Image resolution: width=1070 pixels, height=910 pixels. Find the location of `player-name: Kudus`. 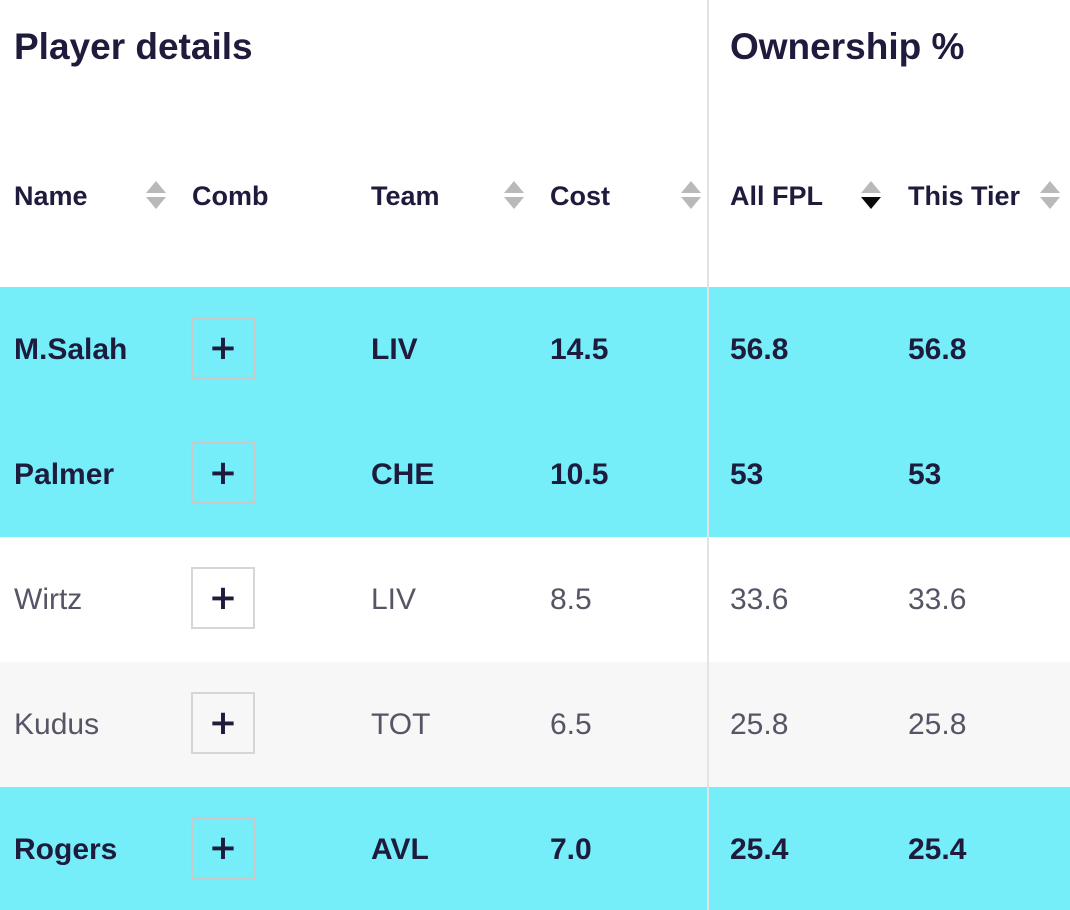

player-name: Kudus is located at coordinates (57, 724).